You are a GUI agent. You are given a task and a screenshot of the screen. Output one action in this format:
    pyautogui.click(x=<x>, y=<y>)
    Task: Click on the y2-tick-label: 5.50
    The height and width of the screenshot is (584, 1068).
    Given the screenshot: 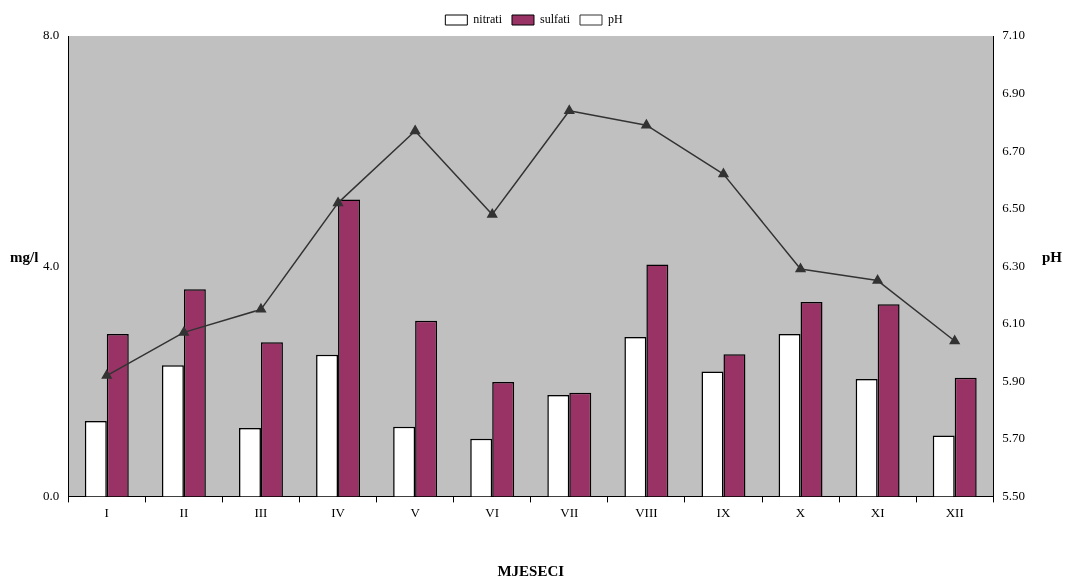 What is the action you would take?
    pyautogui.click(x=1013, y=495)
    